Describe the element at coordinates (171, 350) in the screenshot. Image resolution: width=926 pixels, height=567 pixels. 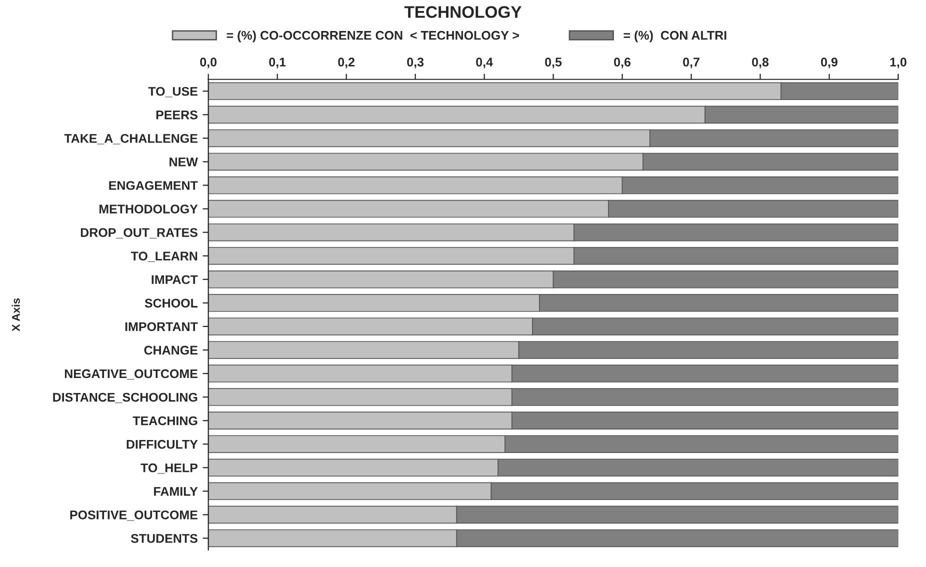
I see `y-tick-label: CHANGE` at that location.